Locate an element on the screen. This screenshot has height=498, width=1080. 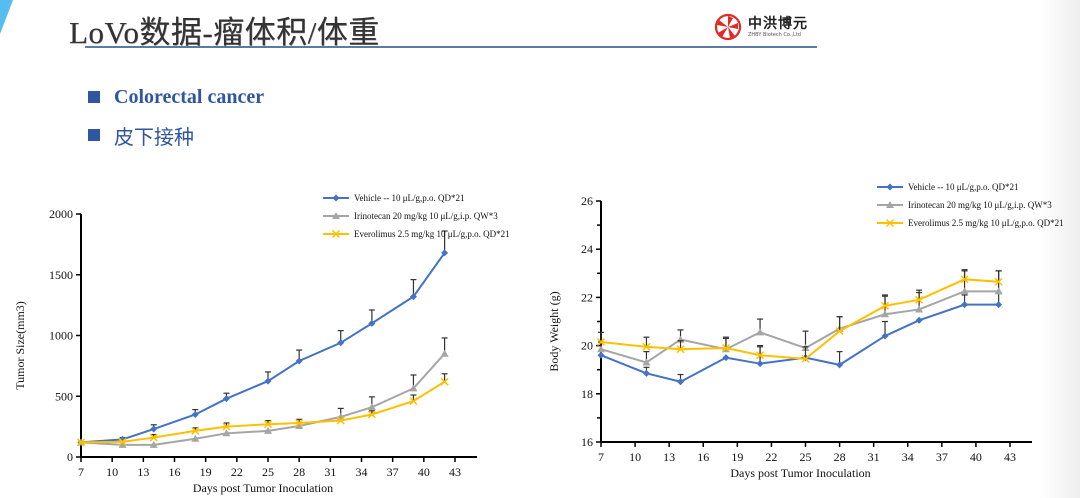
legend-item: Everolimus 2.5 mg/kg 10 μL/g,p.o. QD*21 is located at coordinates (416, 234).